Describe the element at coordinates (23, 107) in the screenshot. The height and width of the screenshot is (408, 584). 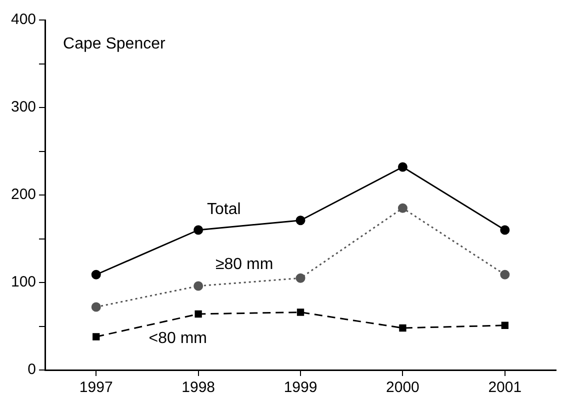
I see `y-tick-label: 300` at that location.